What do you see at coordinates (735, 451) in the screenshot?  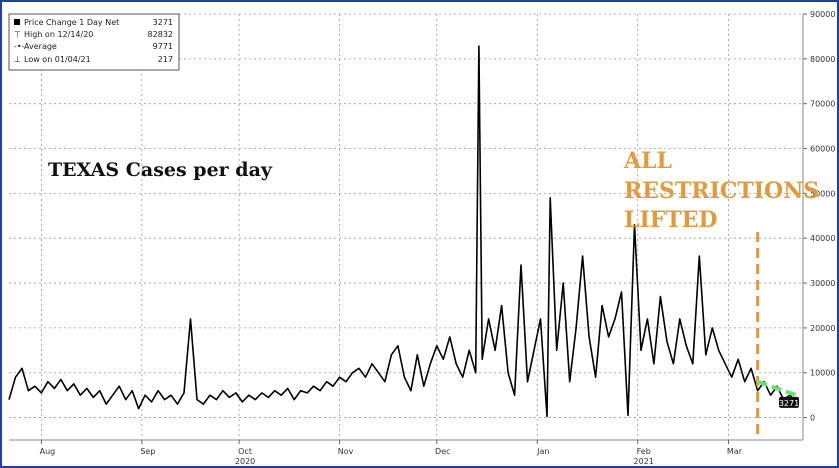 I see `x-tick-label: Mar` at bounding box center [735, 451].